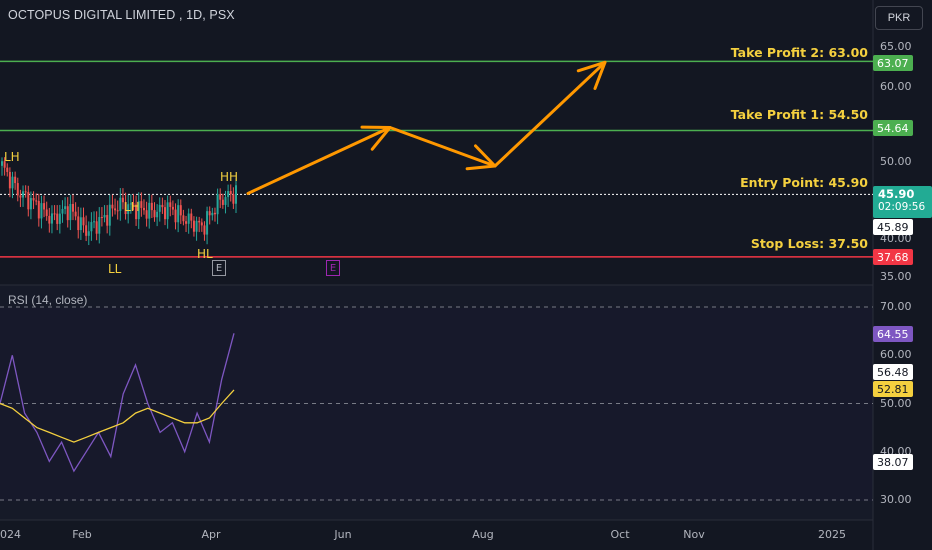 The width and height of the screenshot is (932, 550). I want to click on price-tick: 50.00, so click(896, 161).